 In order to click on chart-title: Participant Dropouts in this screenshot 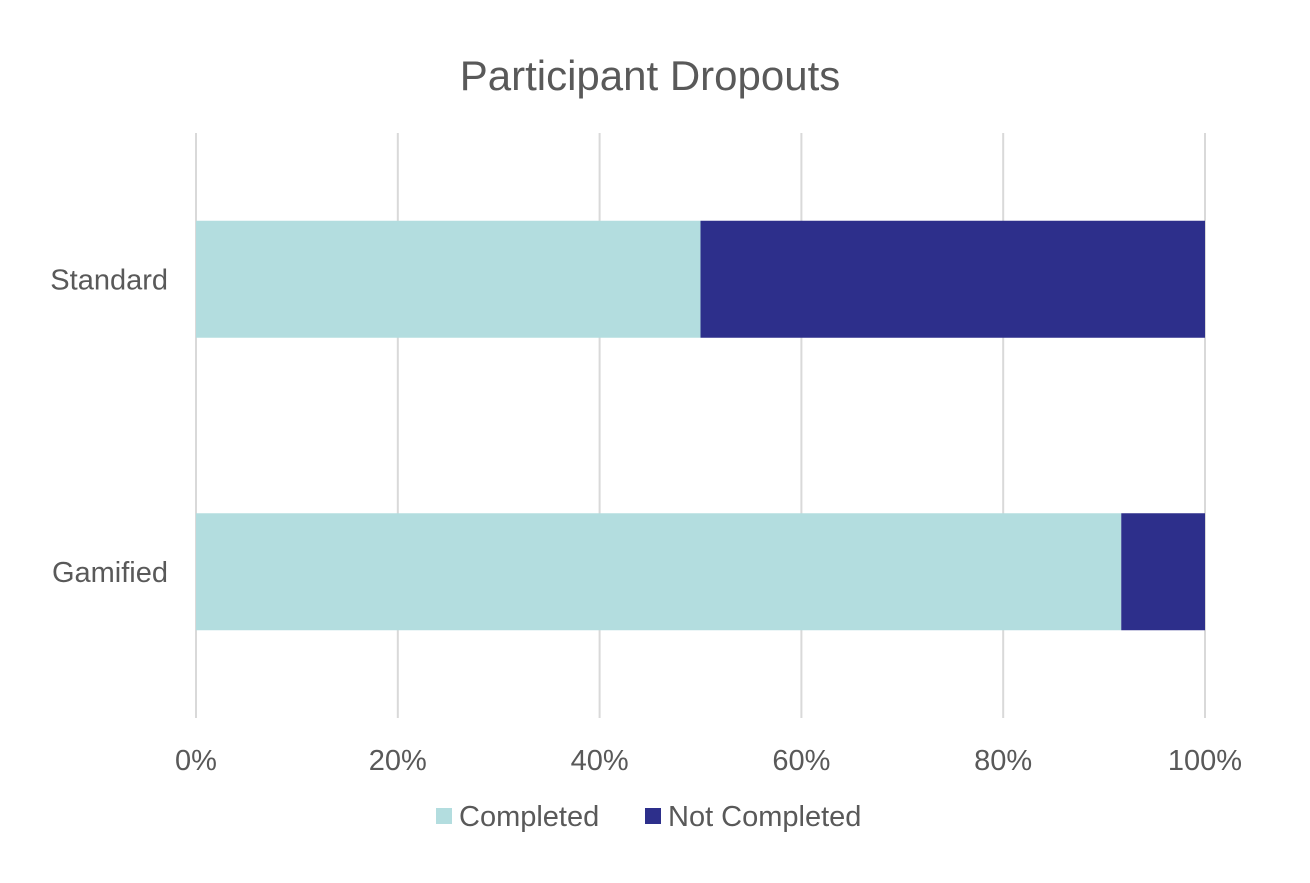, I will do `click(650, 75)`.